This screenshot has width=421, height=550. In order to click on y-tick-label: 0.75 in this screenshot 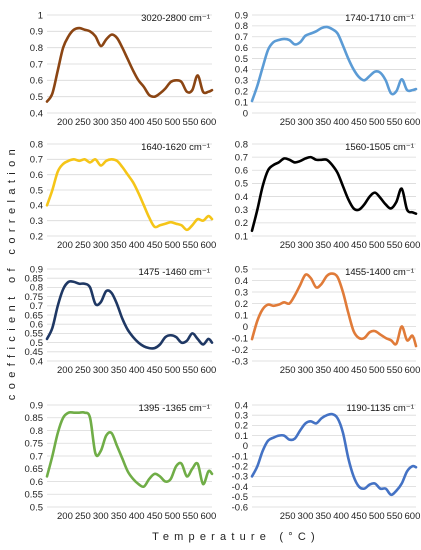, I will do `click(34, 444)`.